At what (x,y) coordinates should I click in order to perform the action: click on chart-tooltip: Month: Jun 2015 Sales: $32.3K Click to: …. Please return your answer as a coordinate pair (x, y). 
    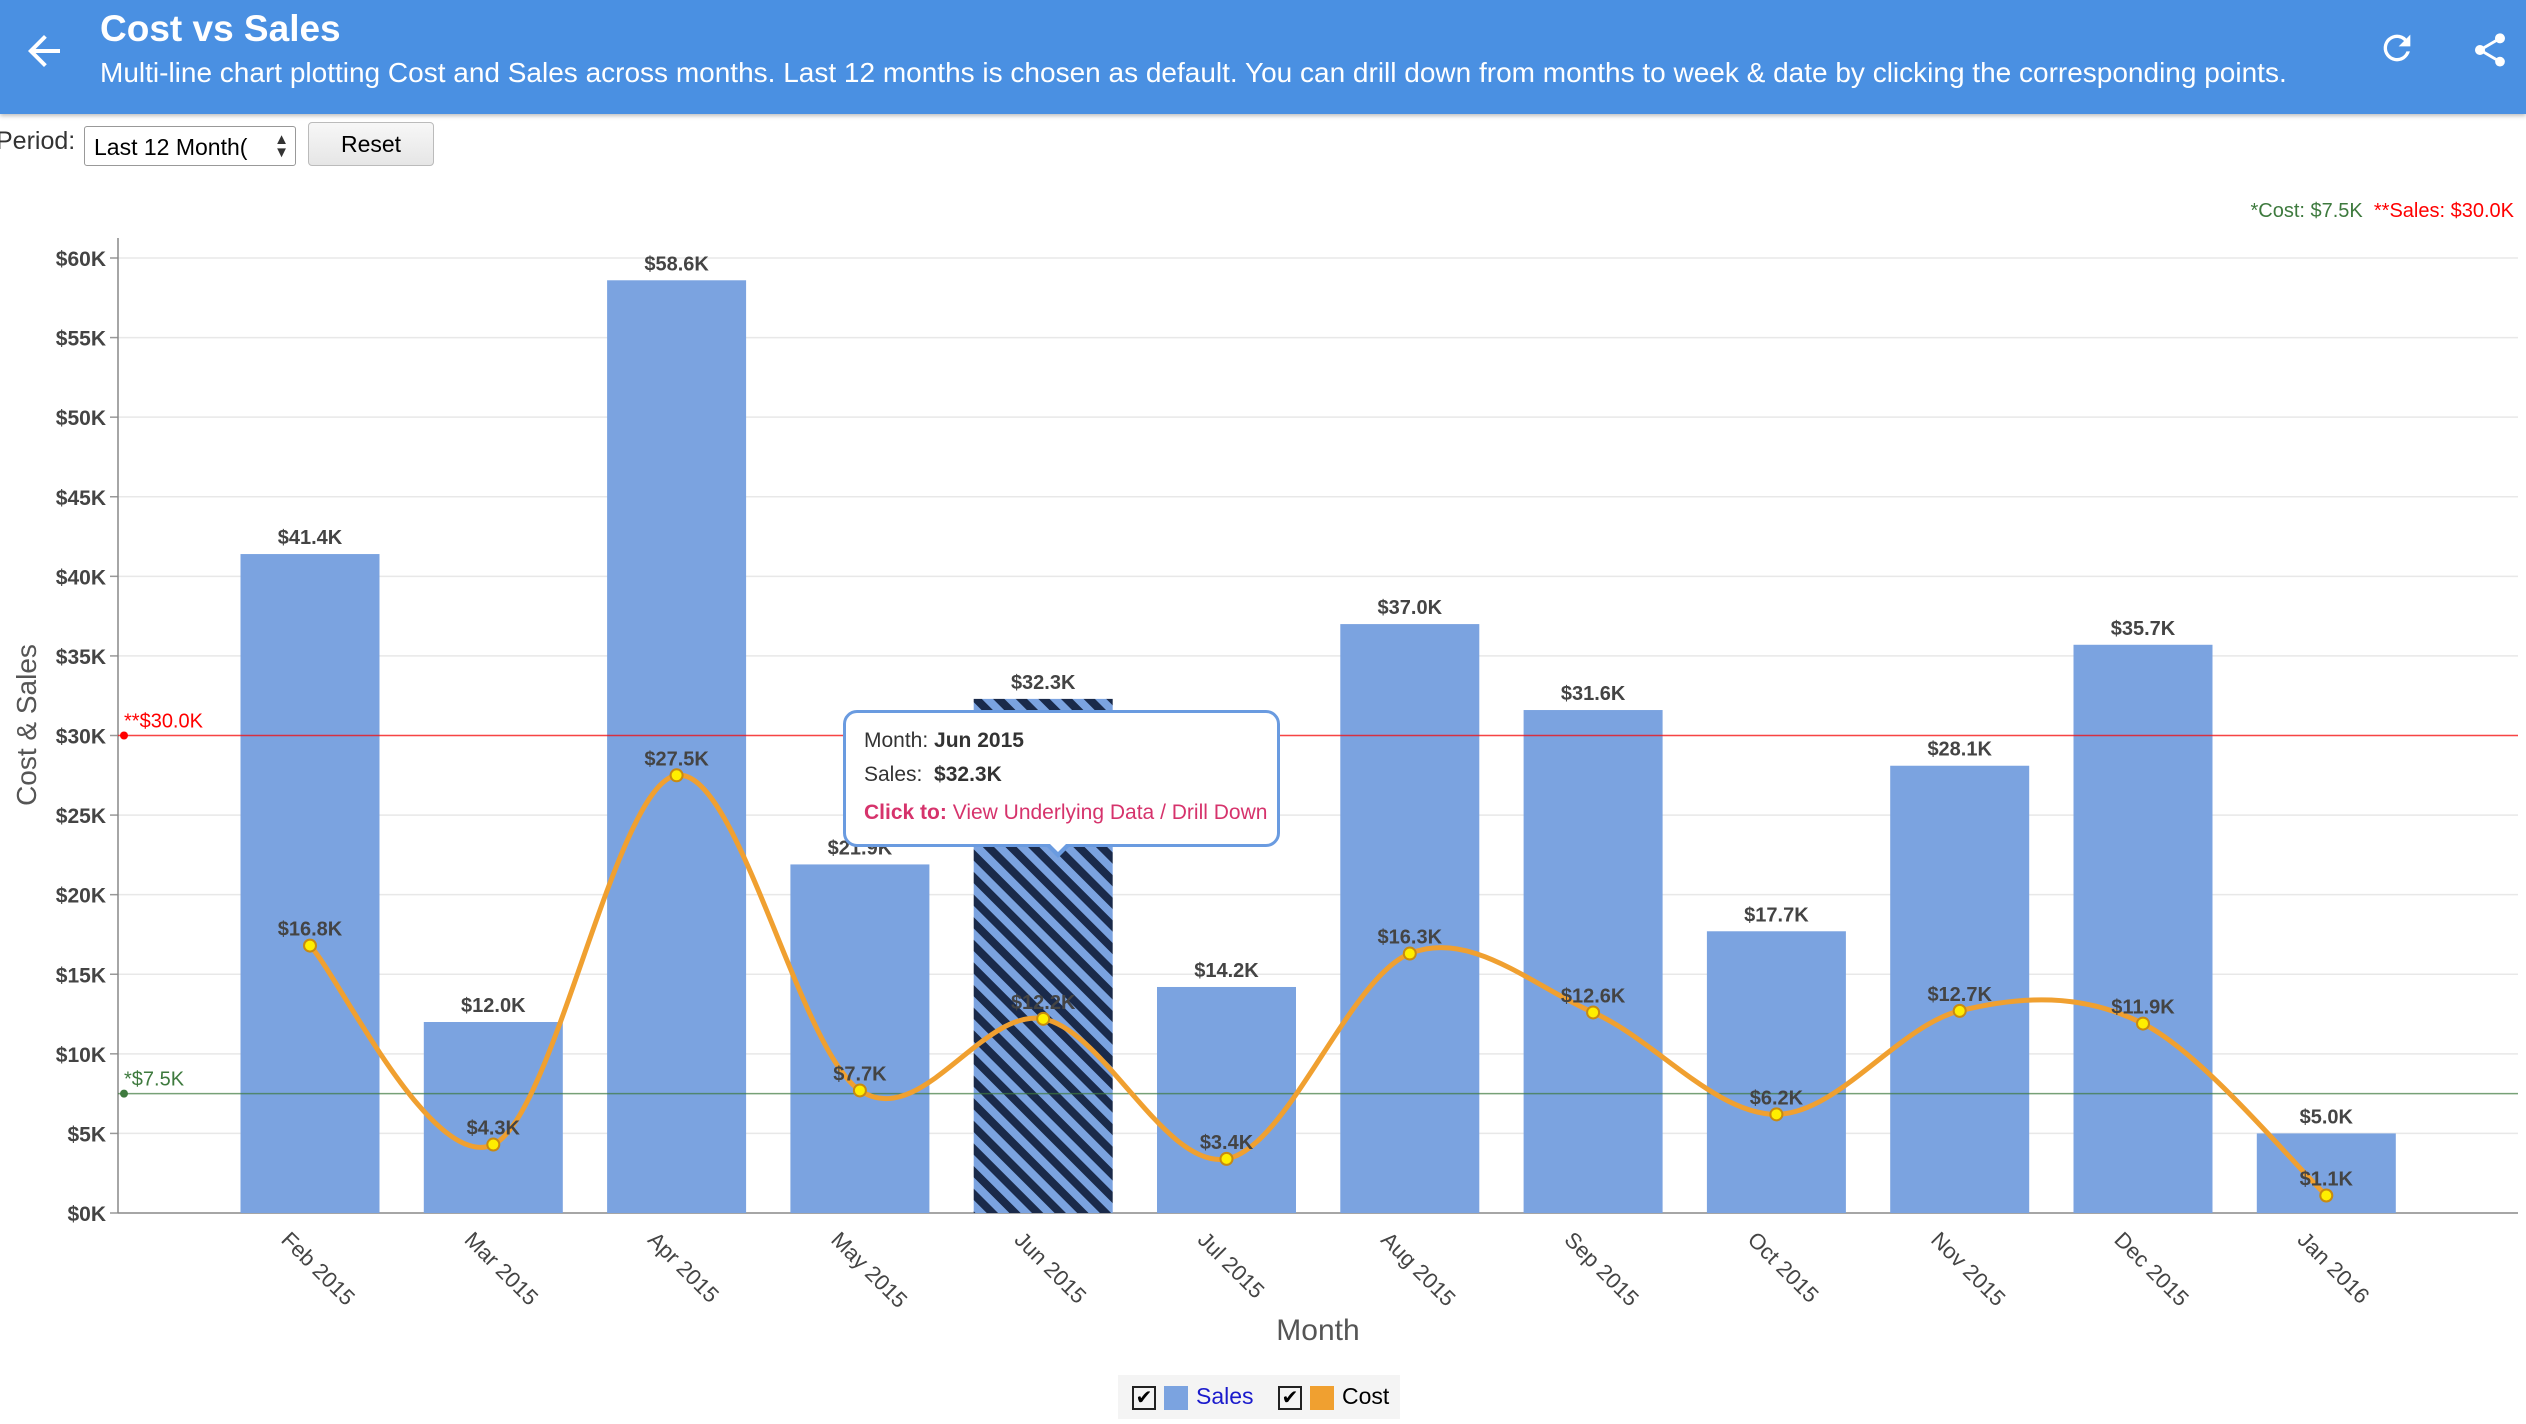
    Looking at the image, I should click on (1061, 778).